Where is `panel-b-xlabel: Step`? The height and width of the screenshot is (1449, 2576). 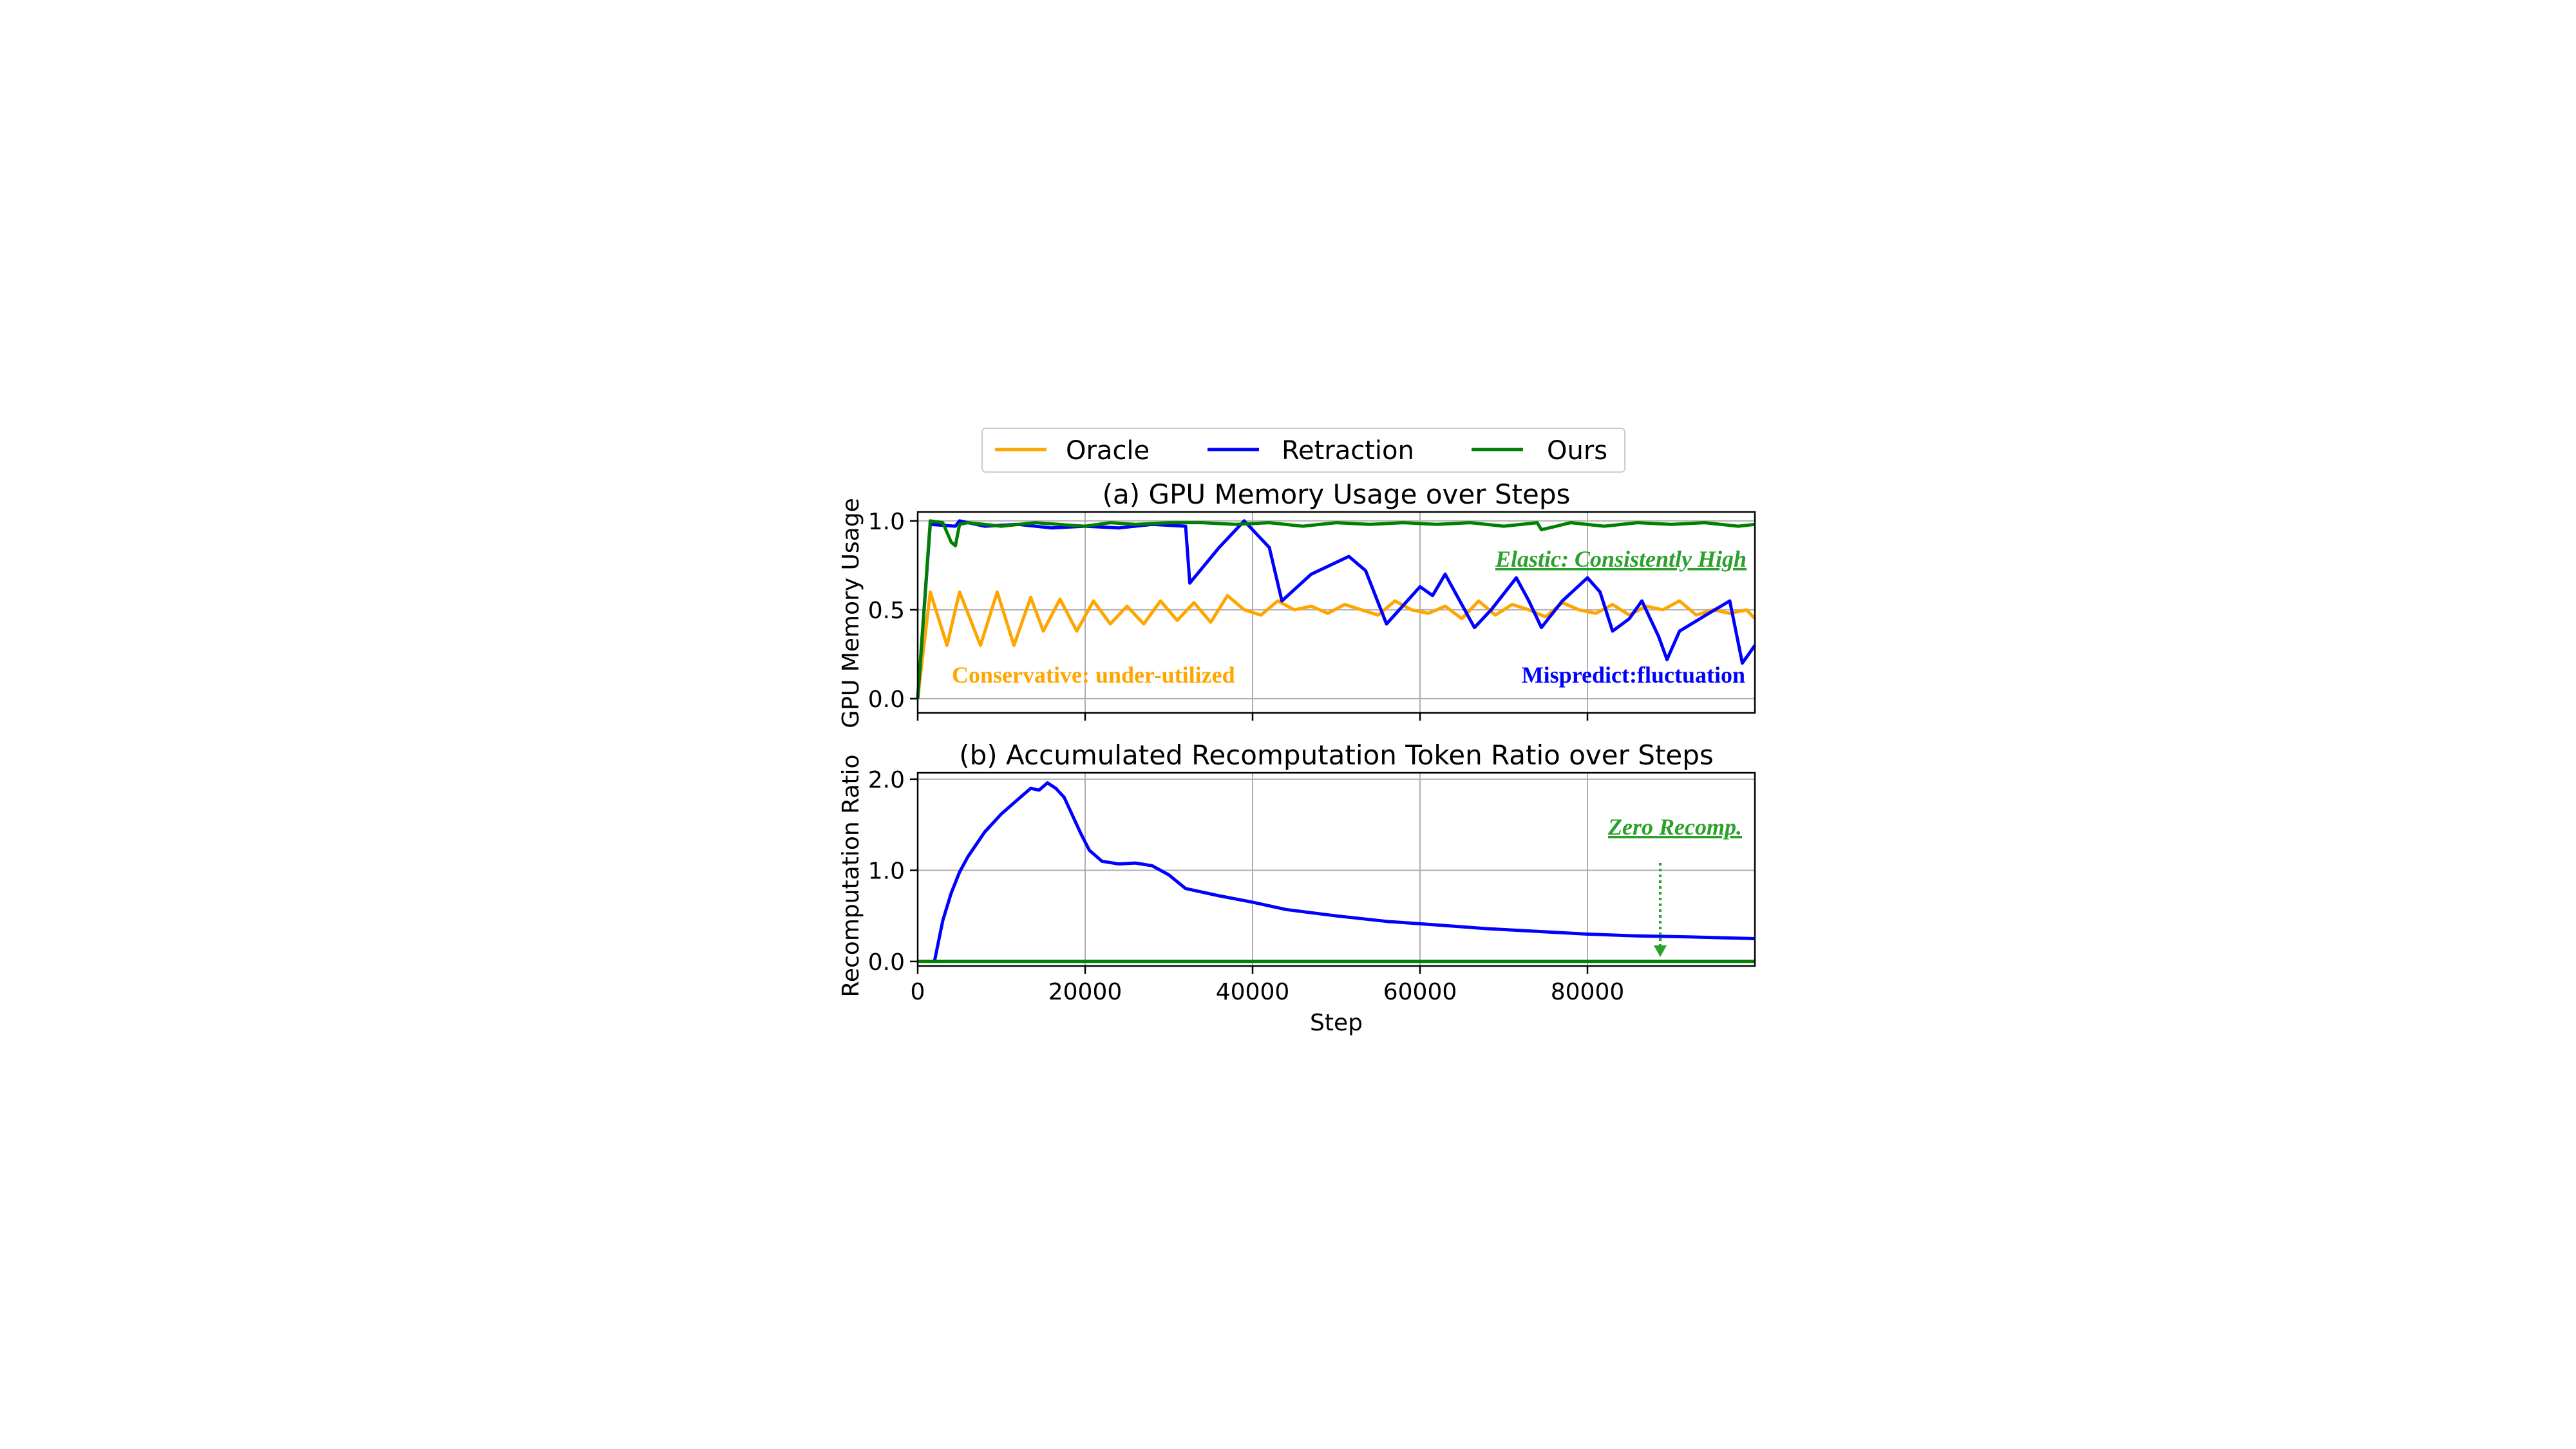 panel-b-xlabel: Step is located at coordinates (1337, 1023).